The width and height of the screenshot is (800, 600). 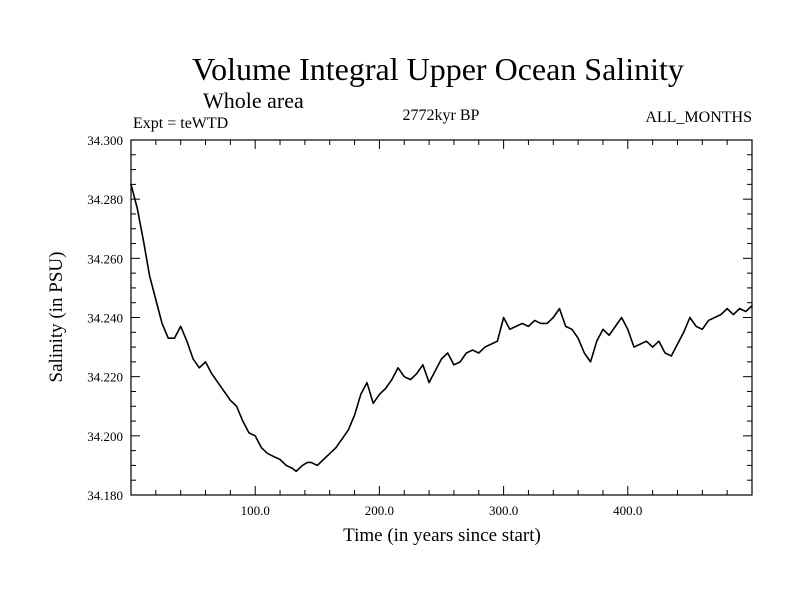 What do you see at coordinates (105, 436) in the screenshot?
I see `y-tick-label: 34.200` at bounding box center [105, 436].